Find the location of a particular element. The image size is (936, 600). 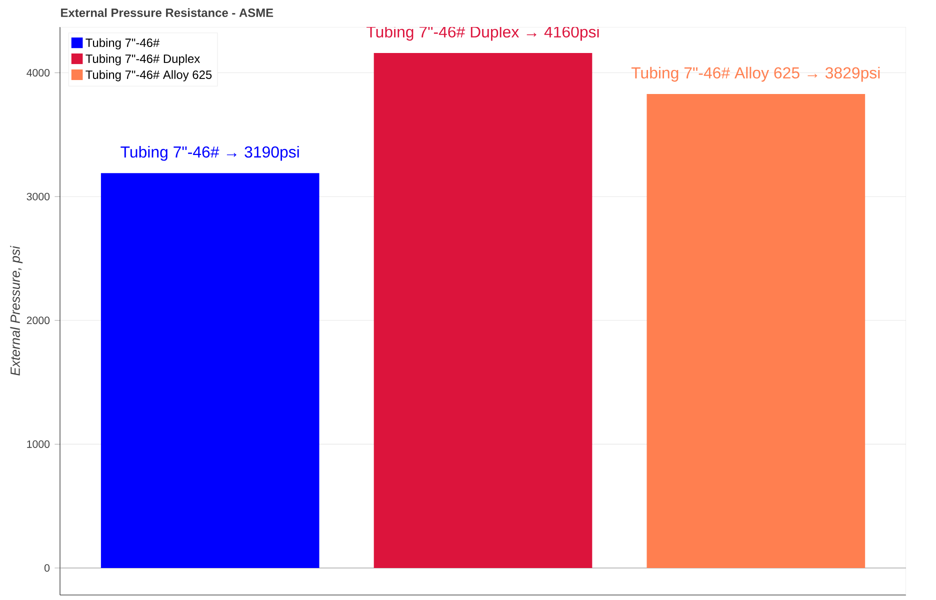

legend-label: Tubing 7"-46# is located at coordinates (123, 44).